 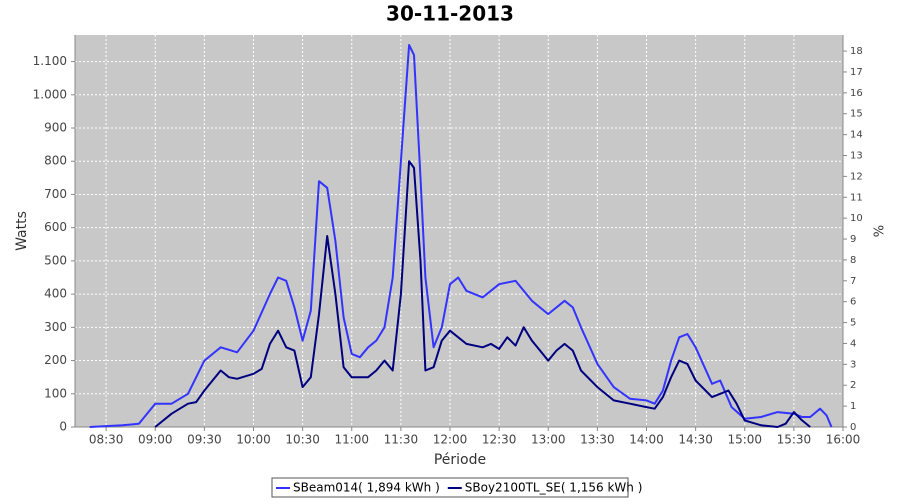 What do you see at coordinates (55, 393) in the screenshot?
I see `y-tick-label: 100` at bounding box center [55, 393].